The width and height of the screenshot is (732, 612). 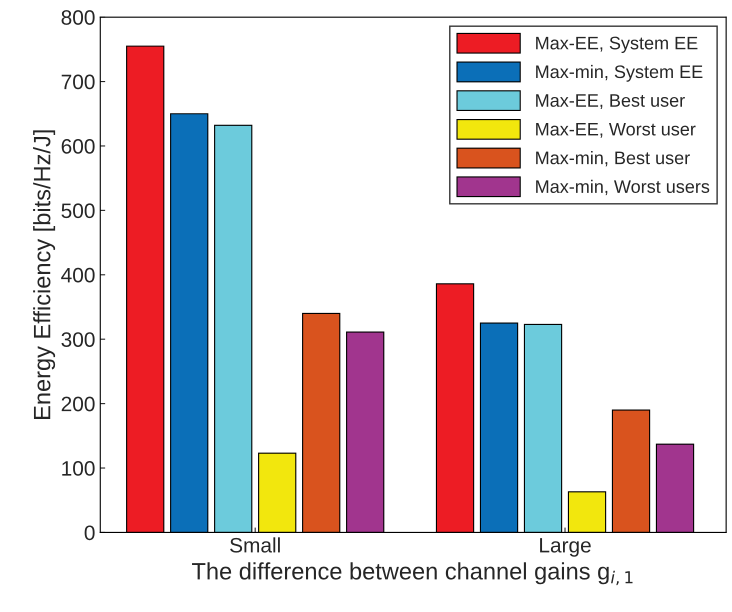 What do you see at coordinates (78, 82) in the screenshot?
I see `y-tick-label: 700` at bounding box center [78, 82].